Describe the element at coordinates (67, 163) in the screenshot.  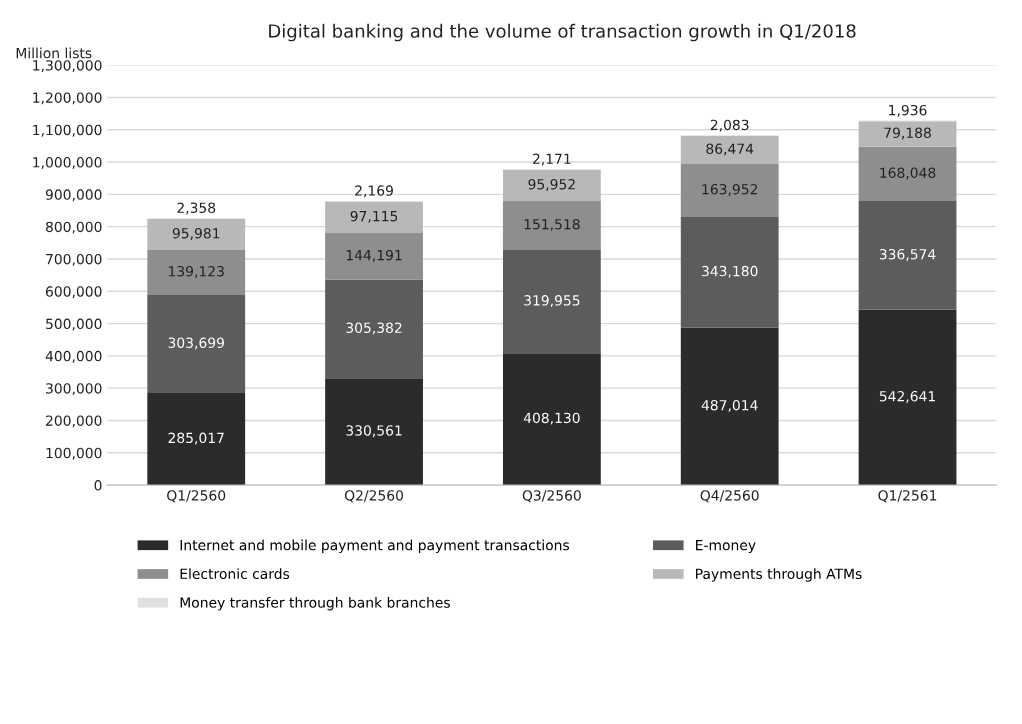
I see `y-tick-label: 1,000,000` at that location.